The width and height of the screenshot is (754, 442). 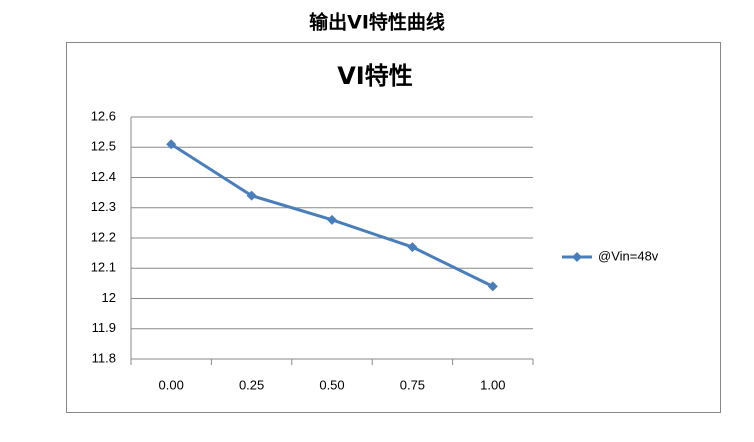 I want to click on page-title: 输出VI特性曲线, so click(x=377, y=22).